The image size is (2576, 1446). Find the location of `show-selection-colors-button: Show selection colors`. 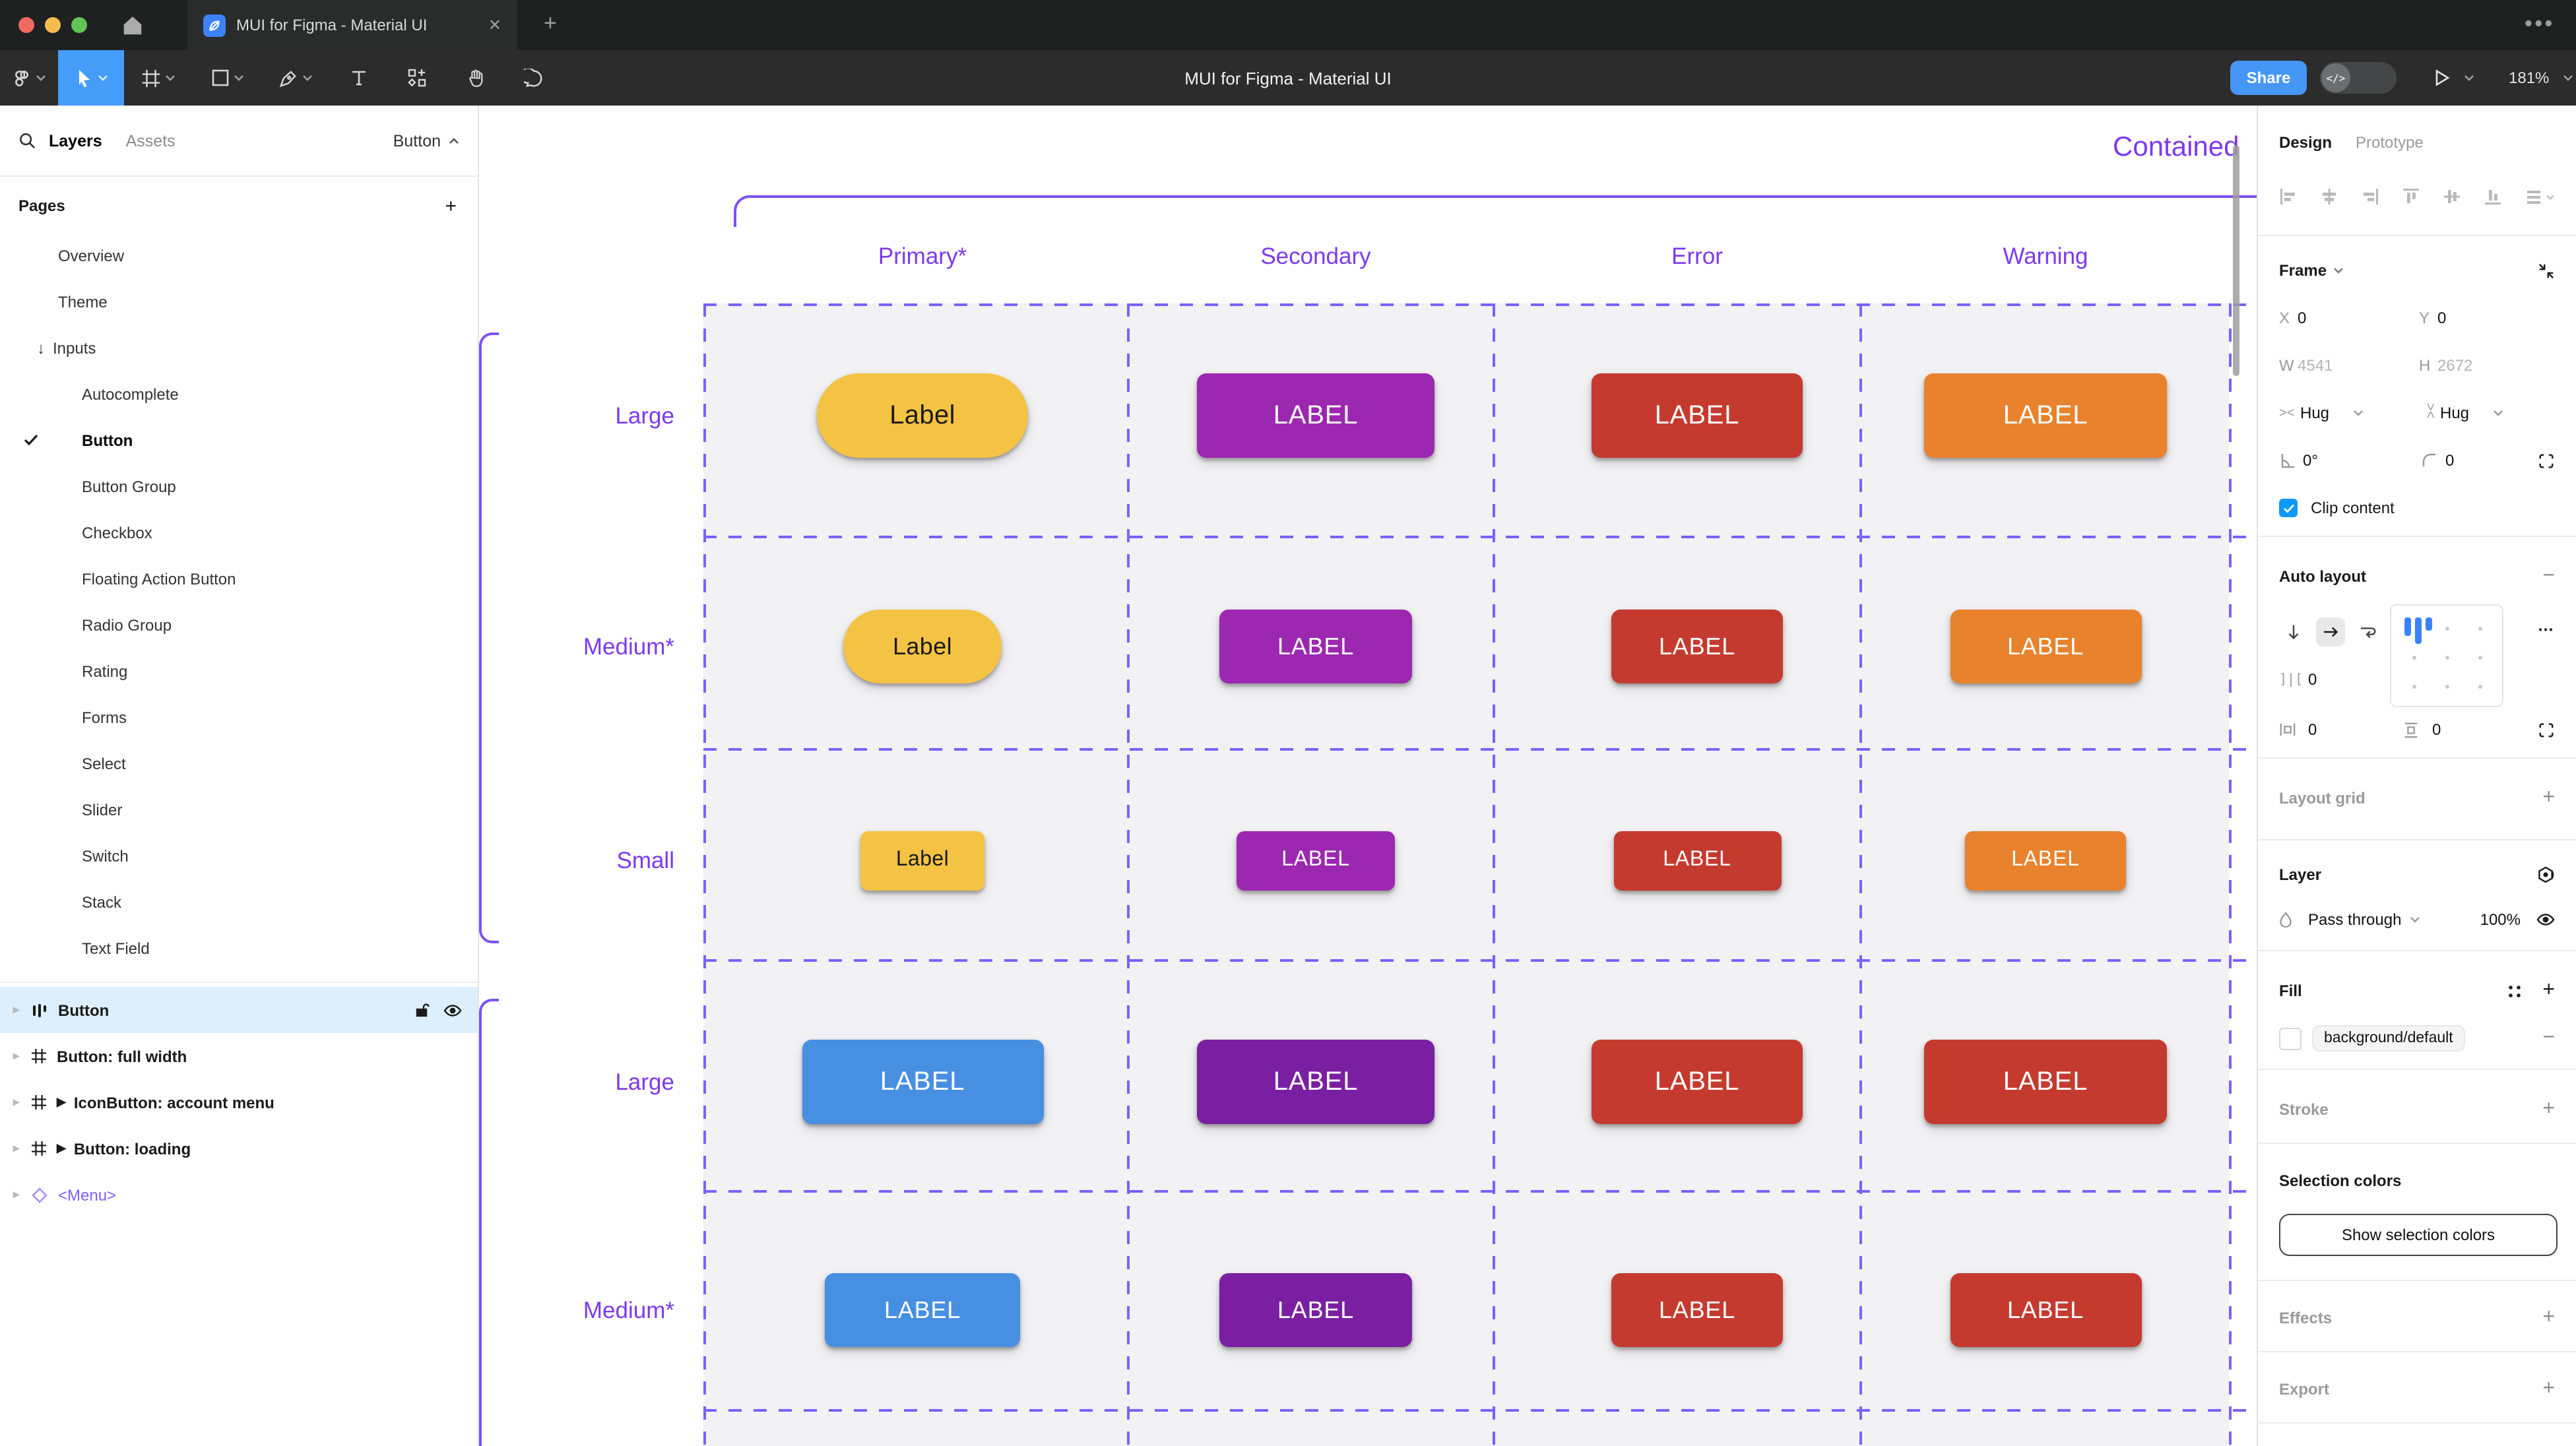

show-selection-colors-button: Show selection colors is located at coordinates (2418, 1235).